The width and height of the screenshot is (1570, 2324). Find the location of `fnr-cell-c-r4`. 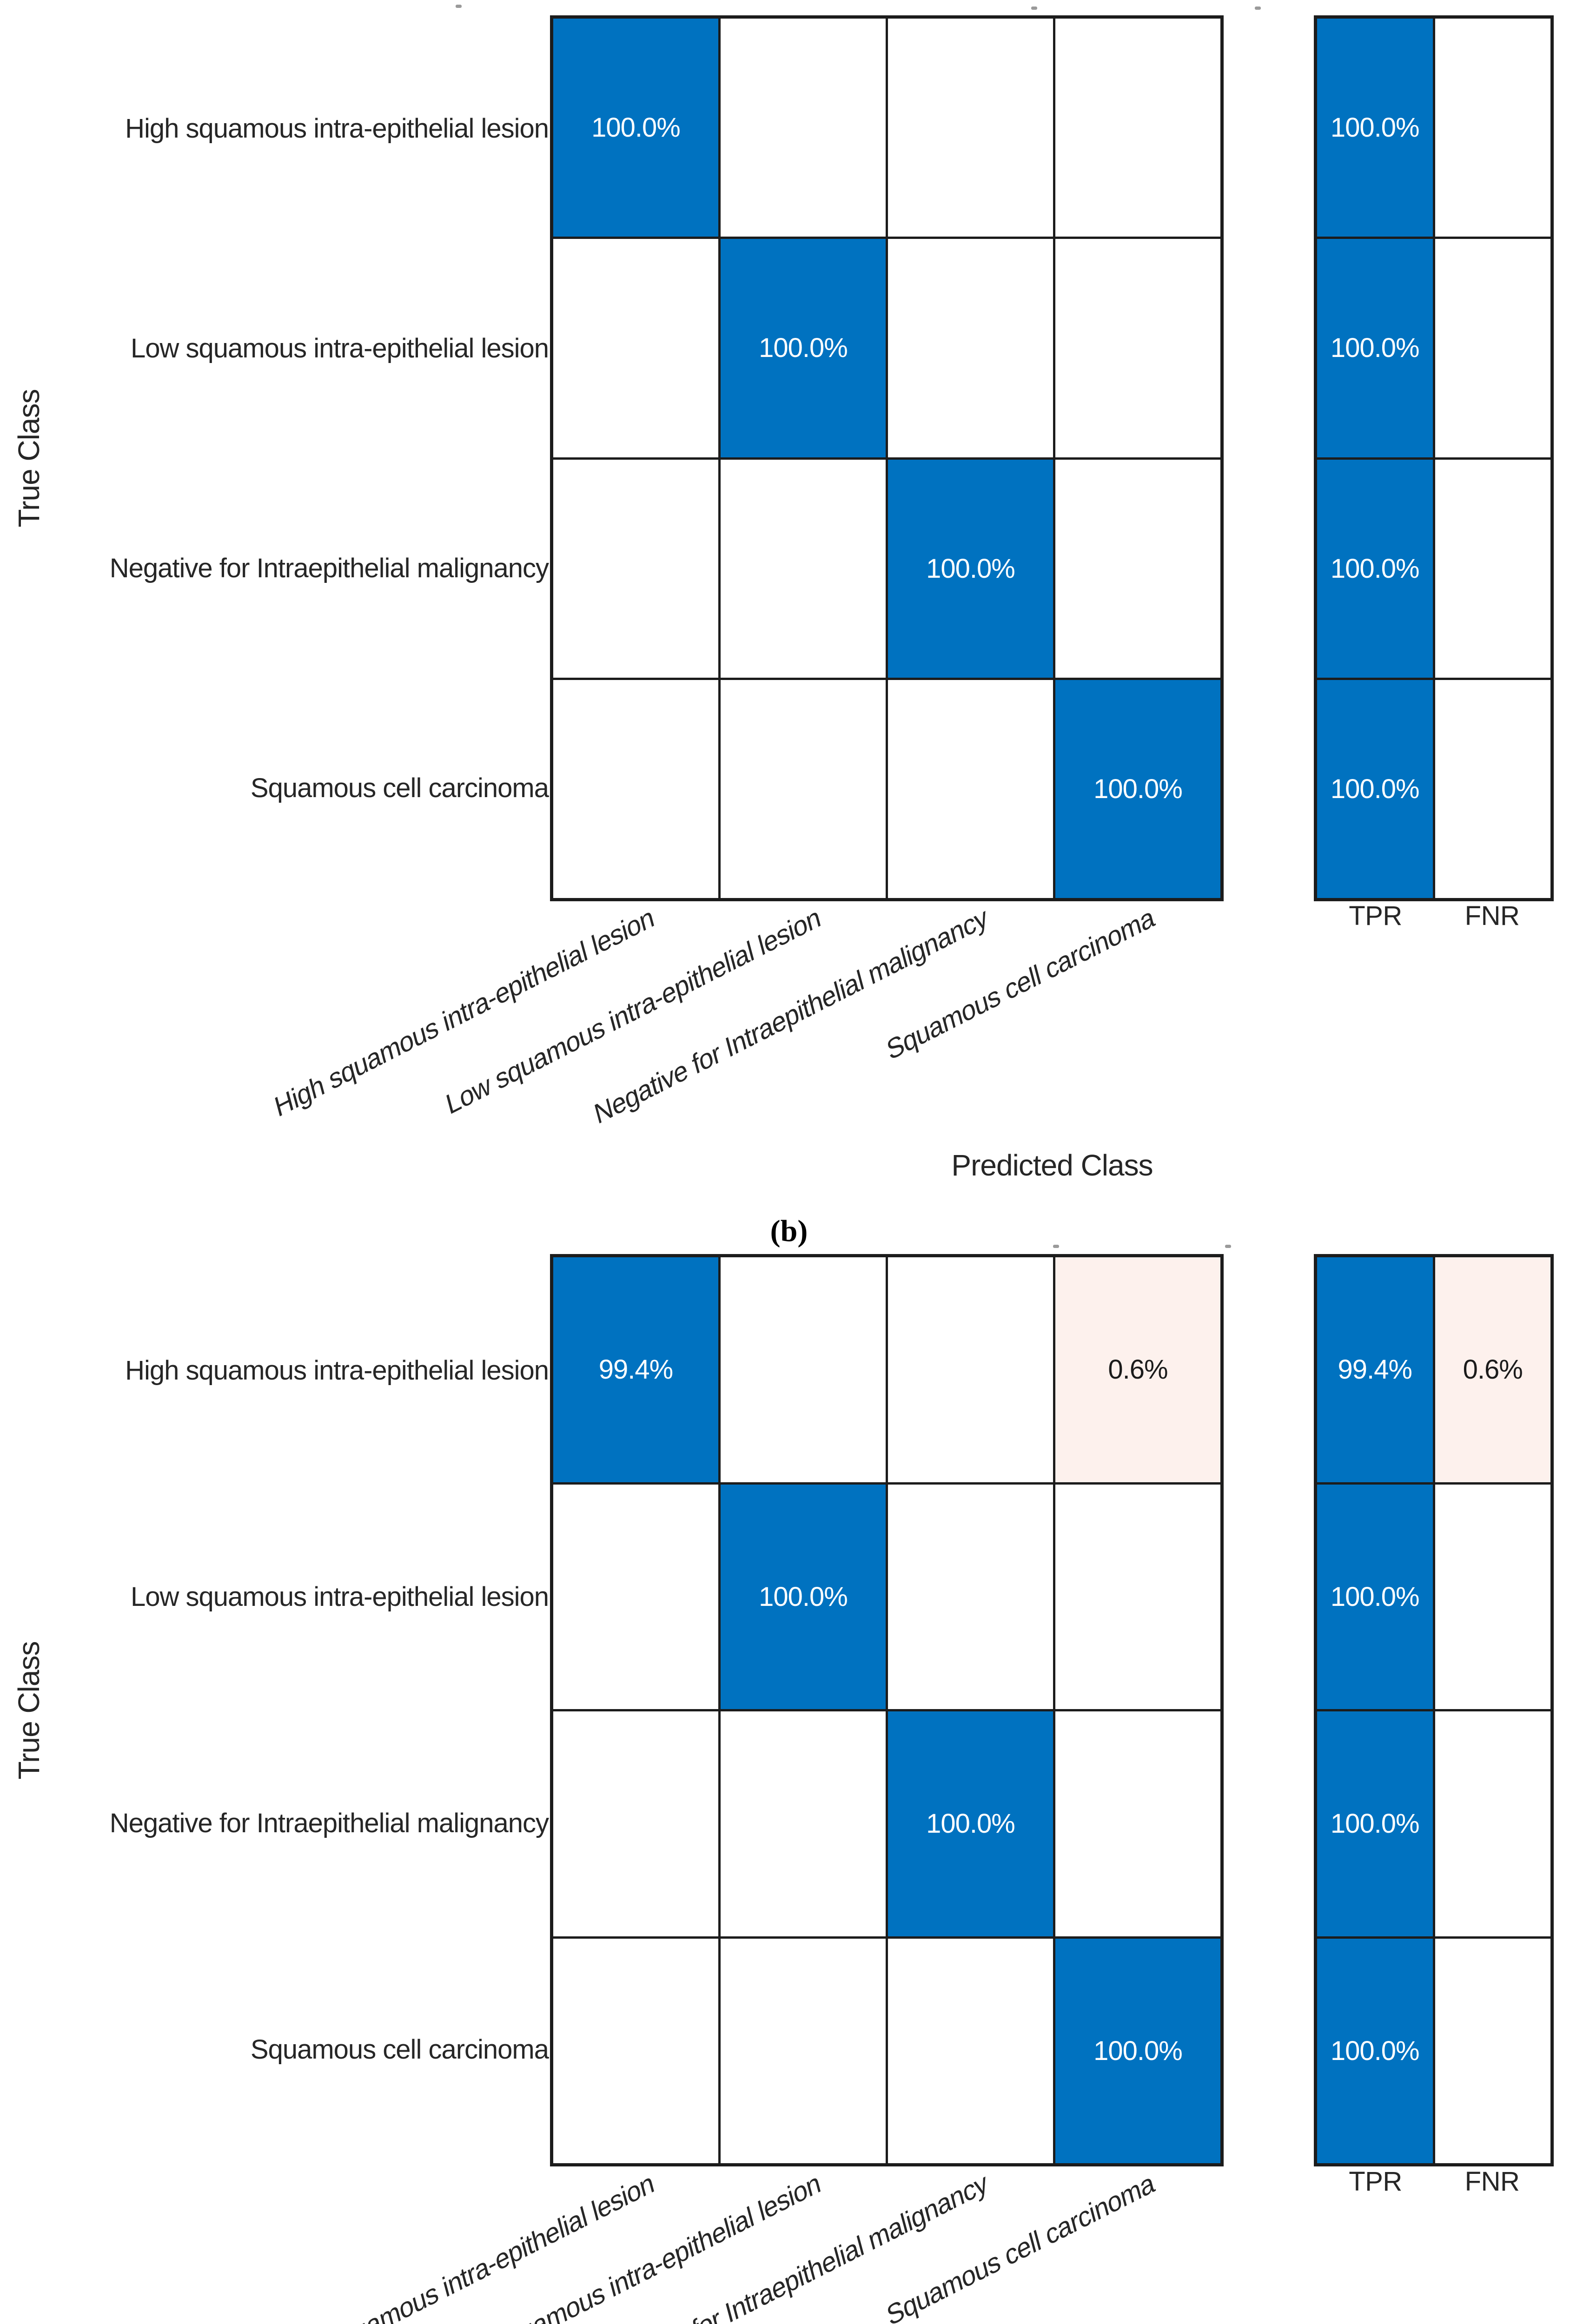

fnr-cell-c-r4 is located at coordinates (1493, 2050).